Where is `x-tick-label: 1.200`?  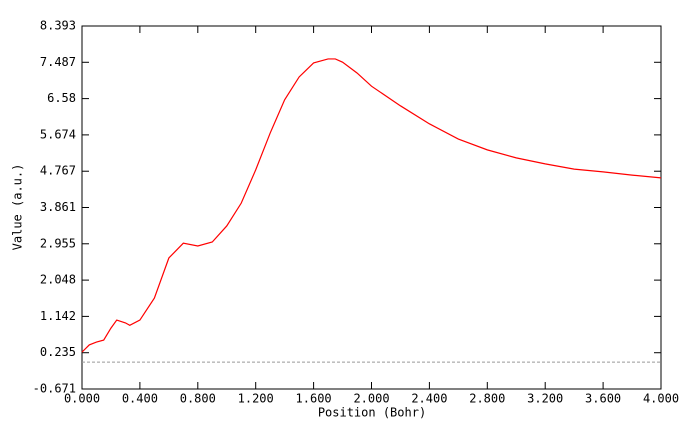 x-tick-label: 1.200 is located at coordinates (256, 399).